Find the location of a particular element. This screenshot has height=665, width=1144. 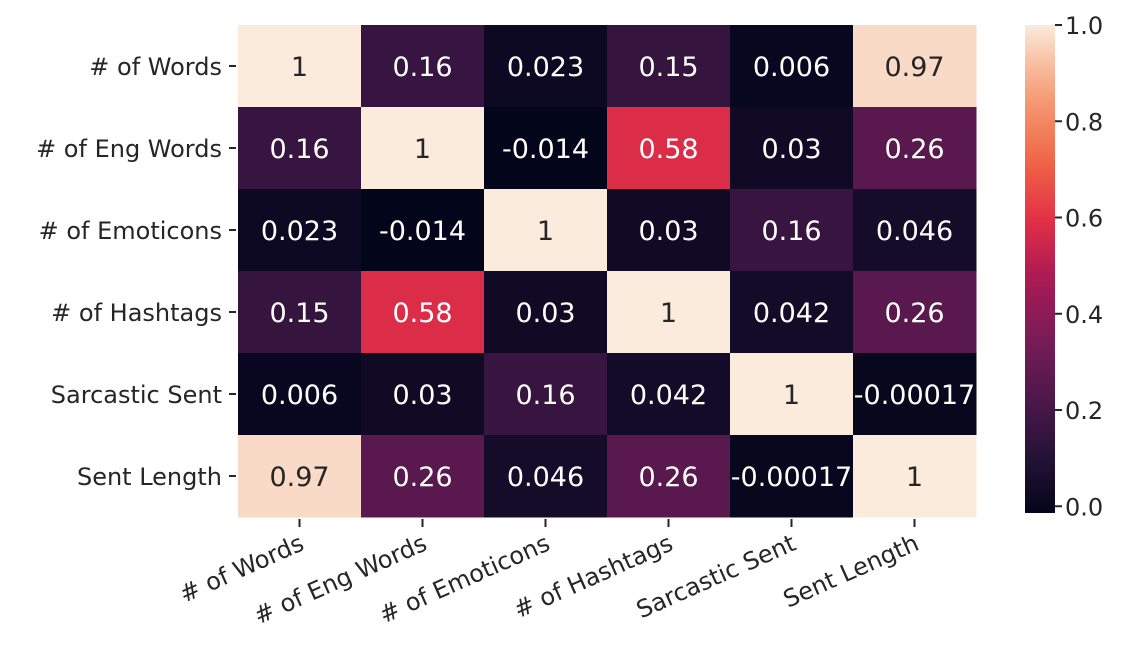

colorbar-gradient is located at coordinates (1040, 269).